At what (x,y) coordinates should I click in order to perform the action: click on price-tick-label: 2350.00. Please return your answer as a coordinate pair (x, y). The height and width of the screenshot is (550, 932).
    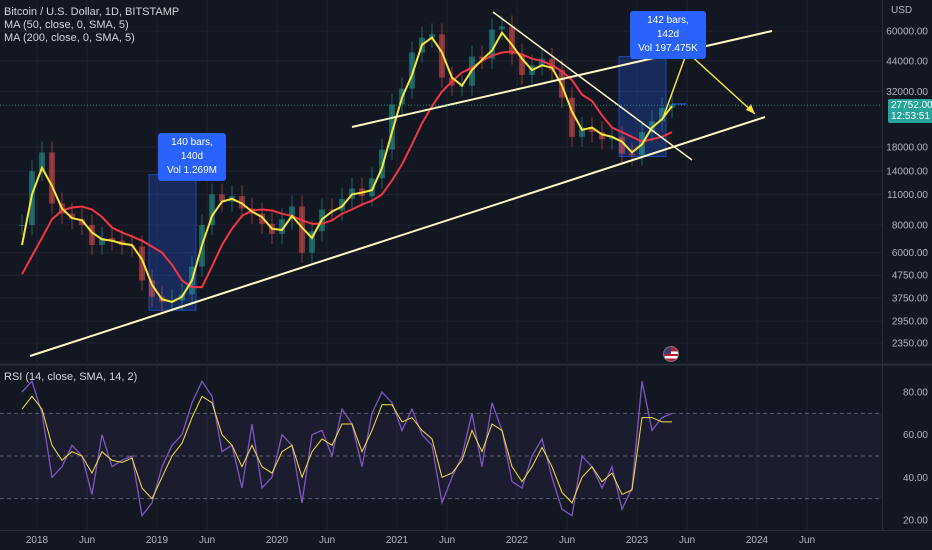
    Looking at the image, I should click on (910, 344).